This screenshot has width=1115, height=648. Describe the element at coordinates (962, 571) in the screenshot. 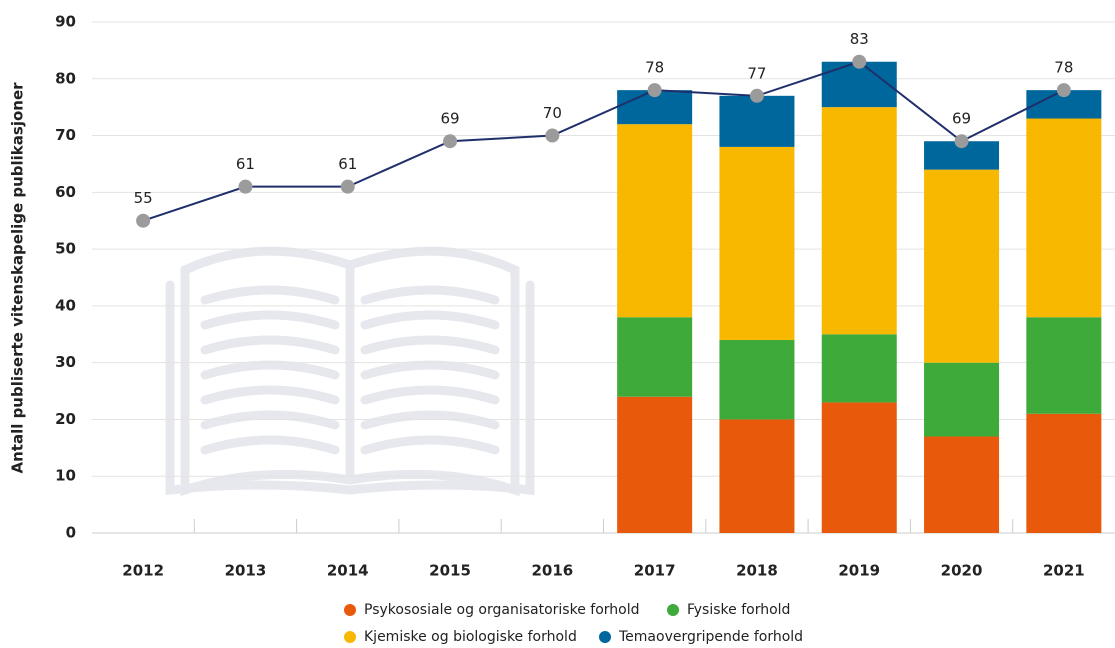

I see `x-tick-label: 2020` at that location.